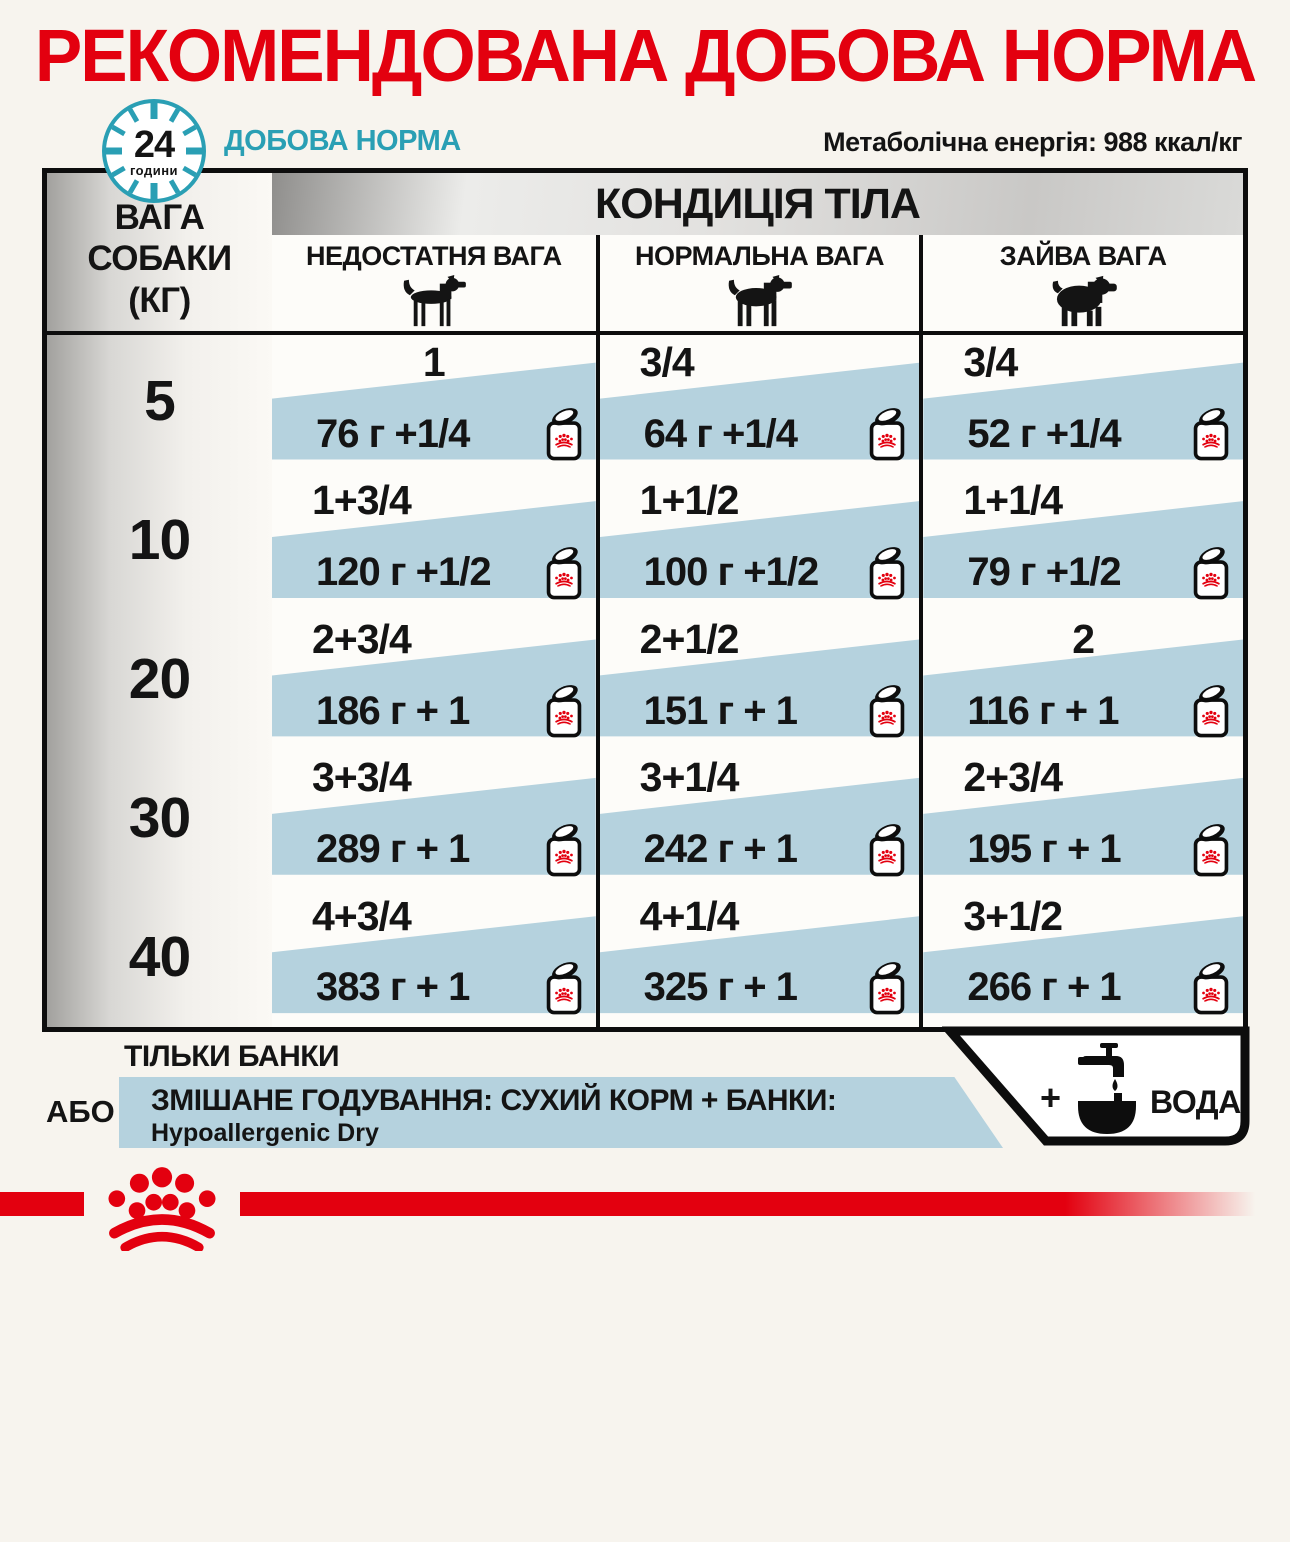  Describe the element at coordinates (159, 679) in the screenshot. I see `weight-20kg: 20` at that location.